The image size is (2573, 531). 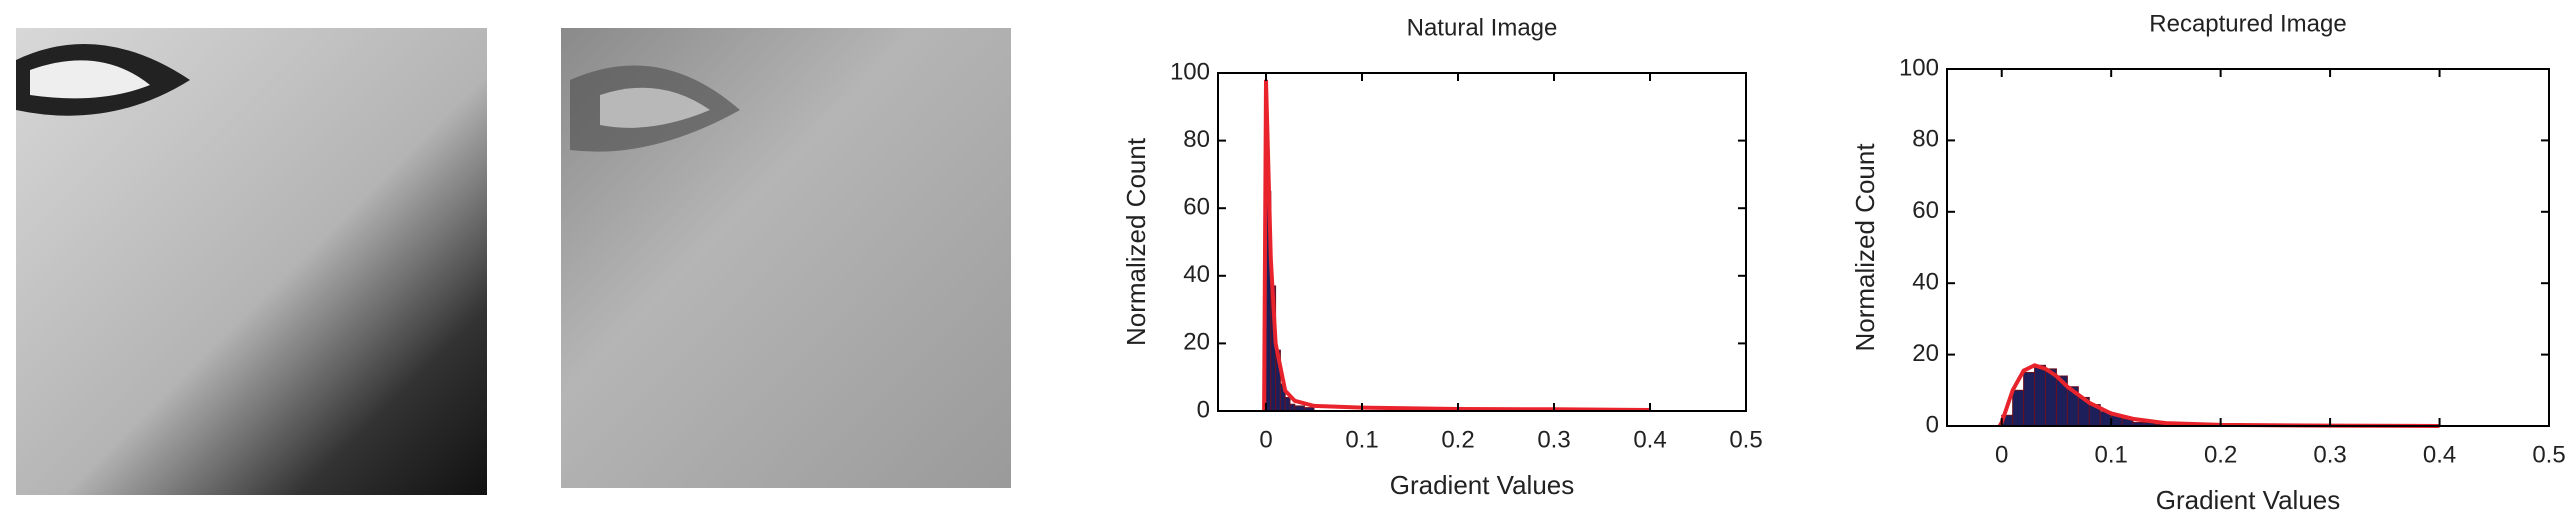 I want to click on chart-title: Natural Image, so click(x=1482, y=27).